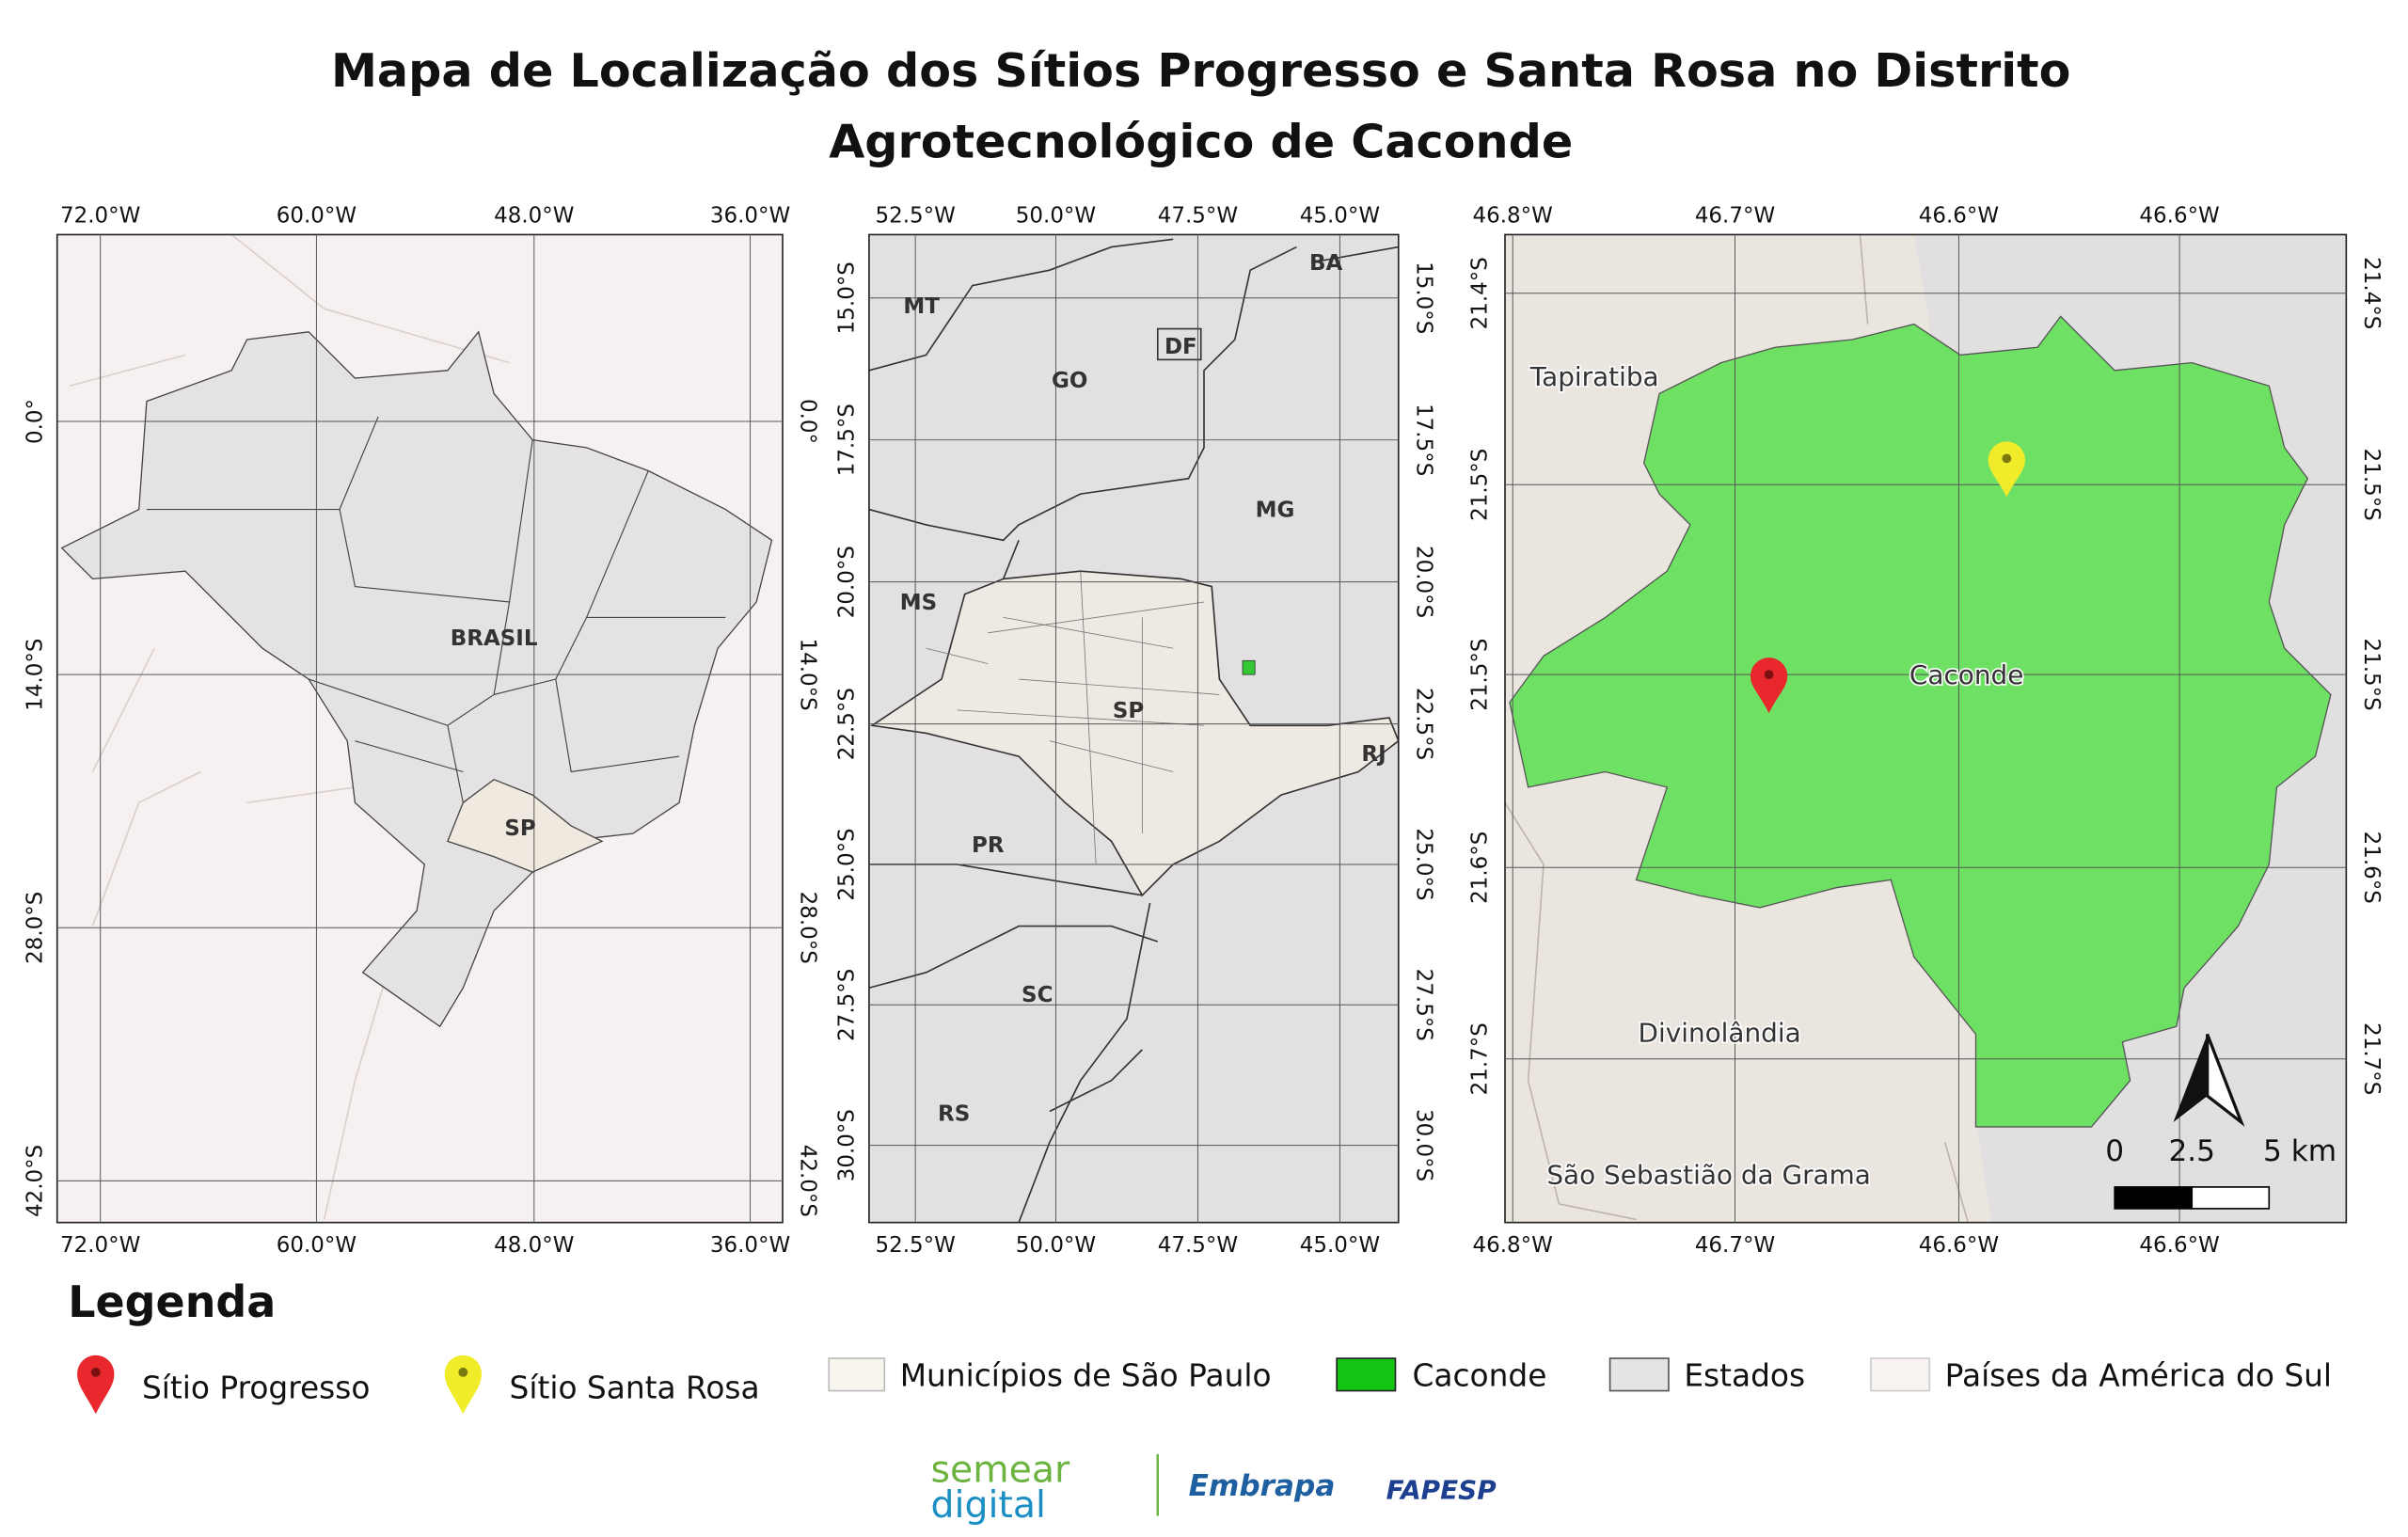 The image size is (2408, 1537). I want to click on place-label: MS, so click(919, 603).